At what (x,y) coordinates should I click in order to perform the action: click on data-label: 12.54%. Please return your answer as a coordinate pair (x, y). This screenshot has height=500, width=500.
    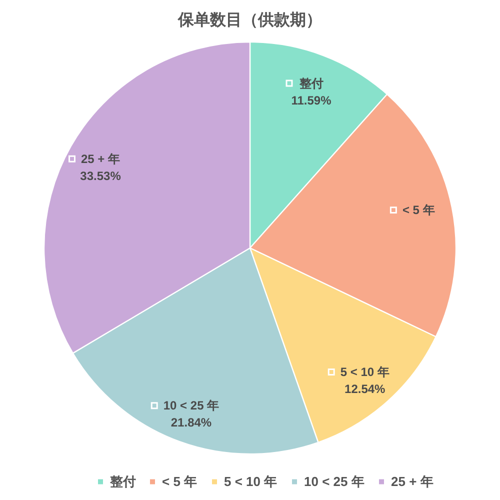
    Looking at the image, I should click on (365, 389).